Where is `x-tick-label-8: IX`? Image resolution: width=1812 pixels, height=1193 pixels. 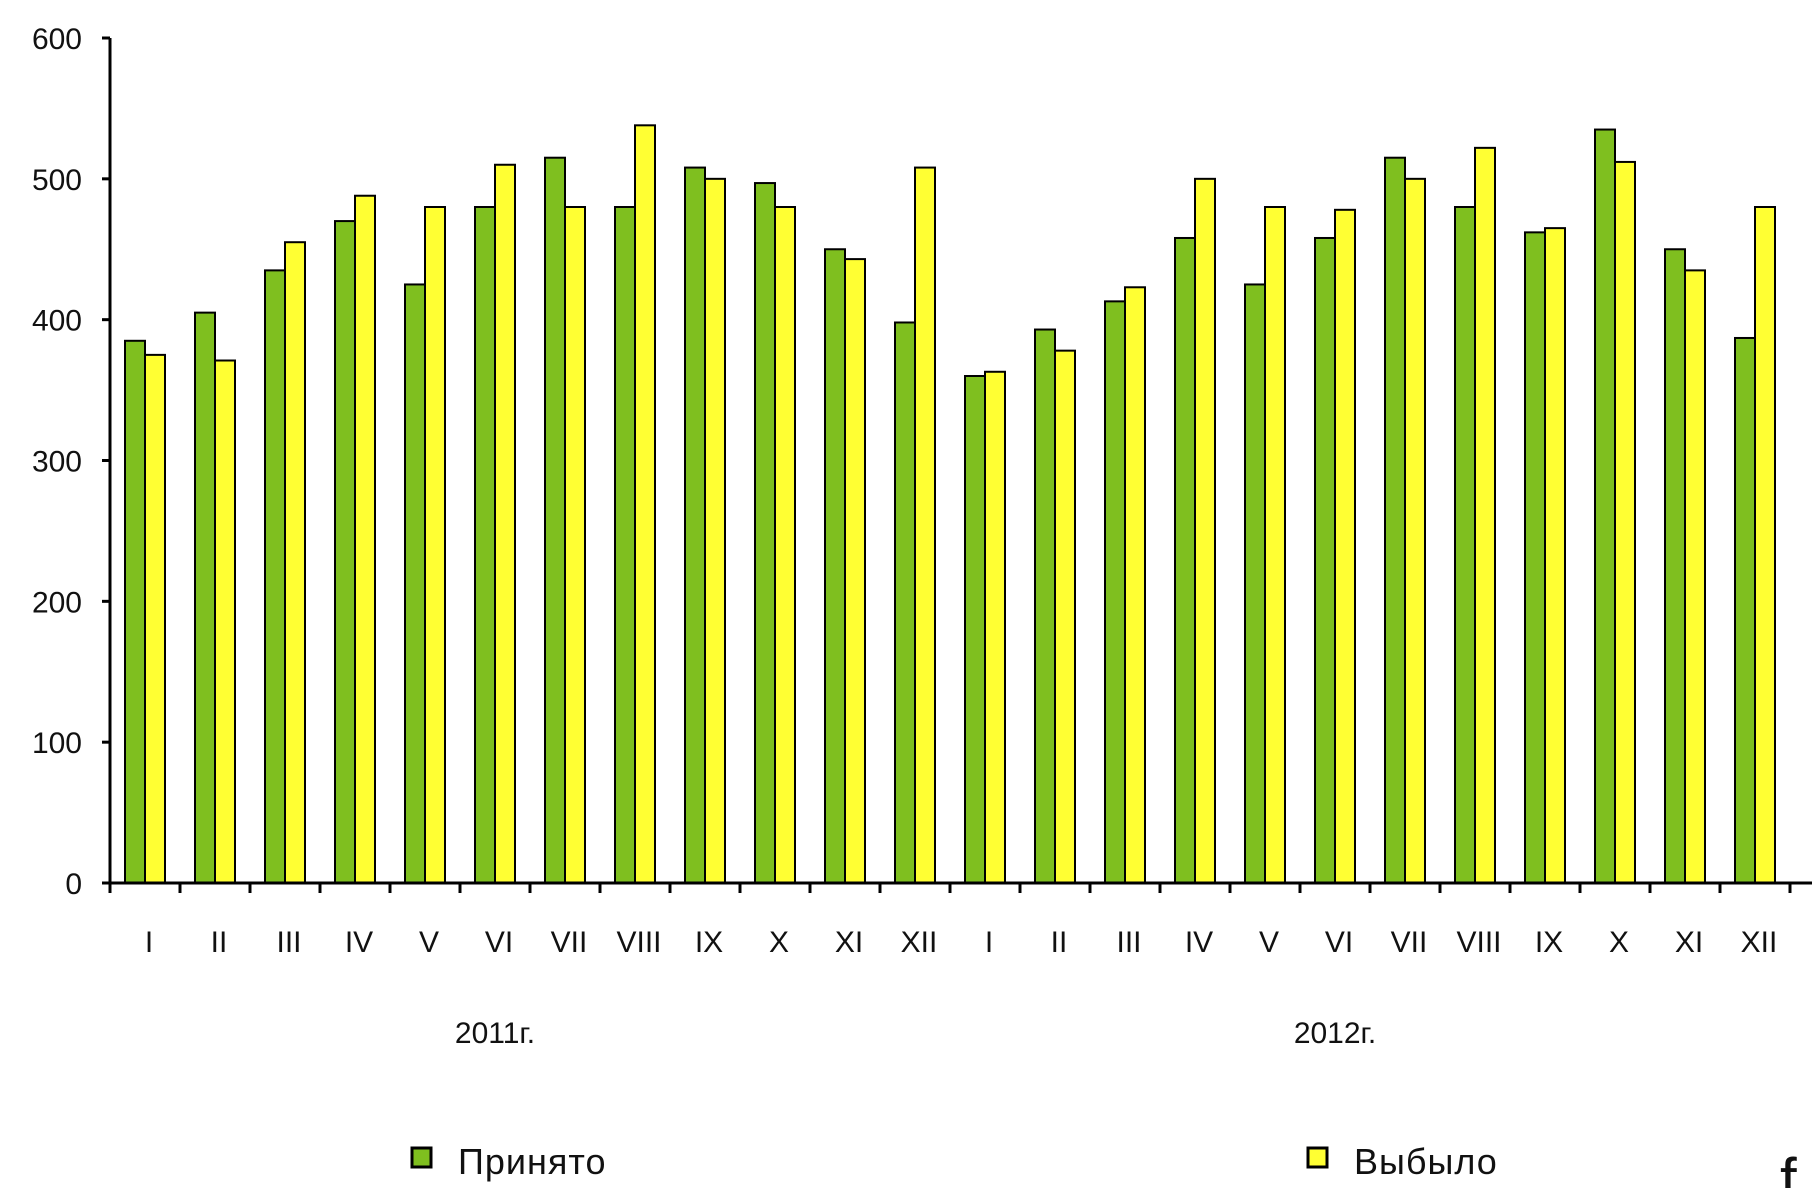 x-tick-label-8: IX is located at coordinates (709, 942).